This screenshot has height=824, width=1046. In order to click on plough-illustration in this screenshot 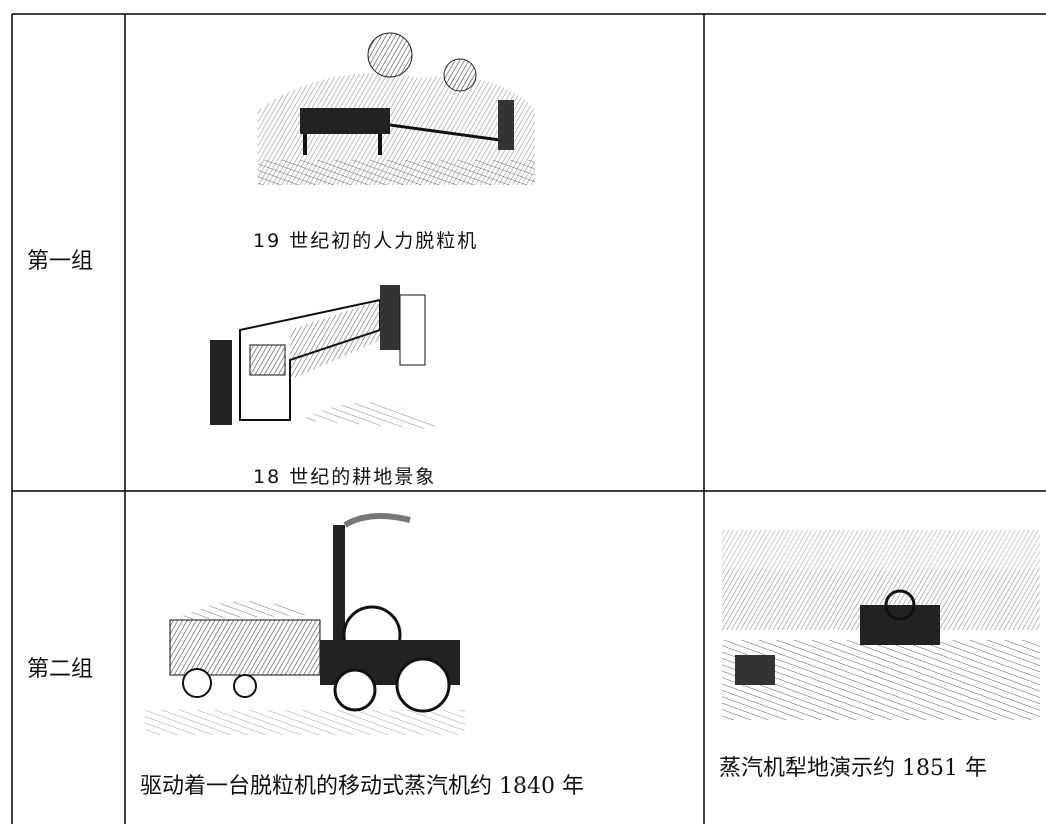, I will do `click(396, 108)`.